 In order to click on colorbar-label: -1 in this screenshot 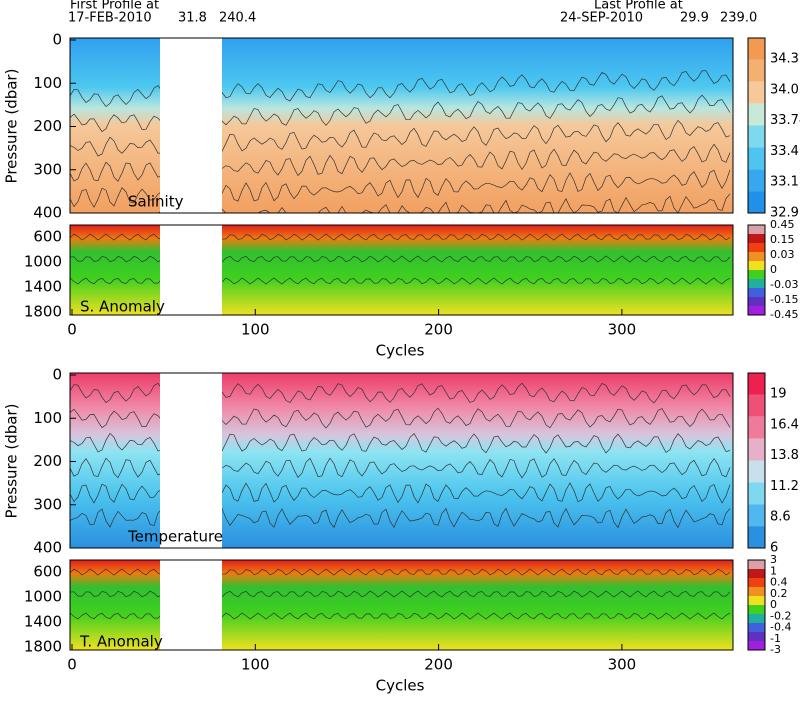, I will do `click(775, 638)`.